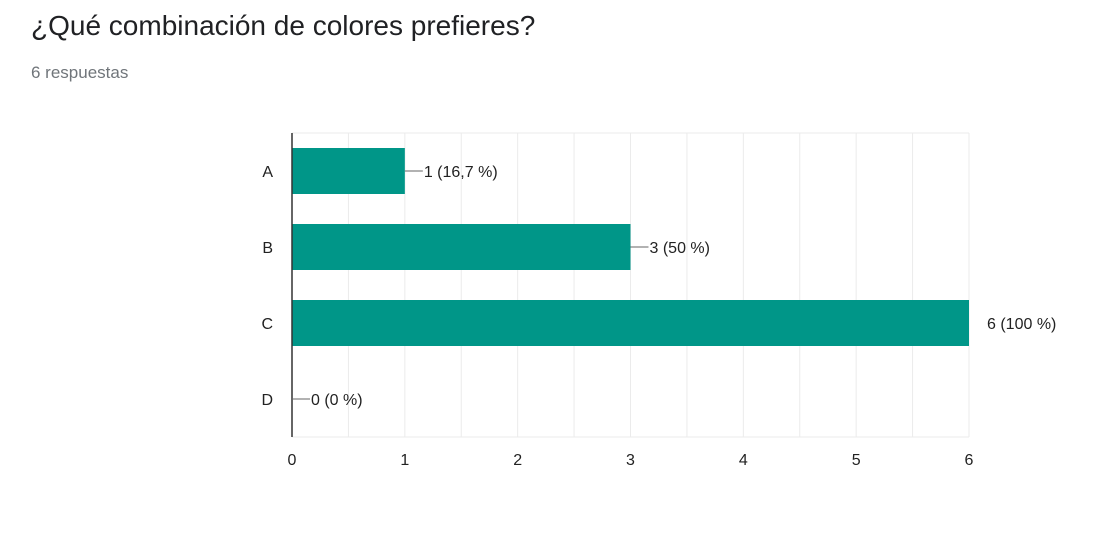 This screenshot has width=1116, height=540. I want to click on x-tick-label: 6, so click(969, 460).